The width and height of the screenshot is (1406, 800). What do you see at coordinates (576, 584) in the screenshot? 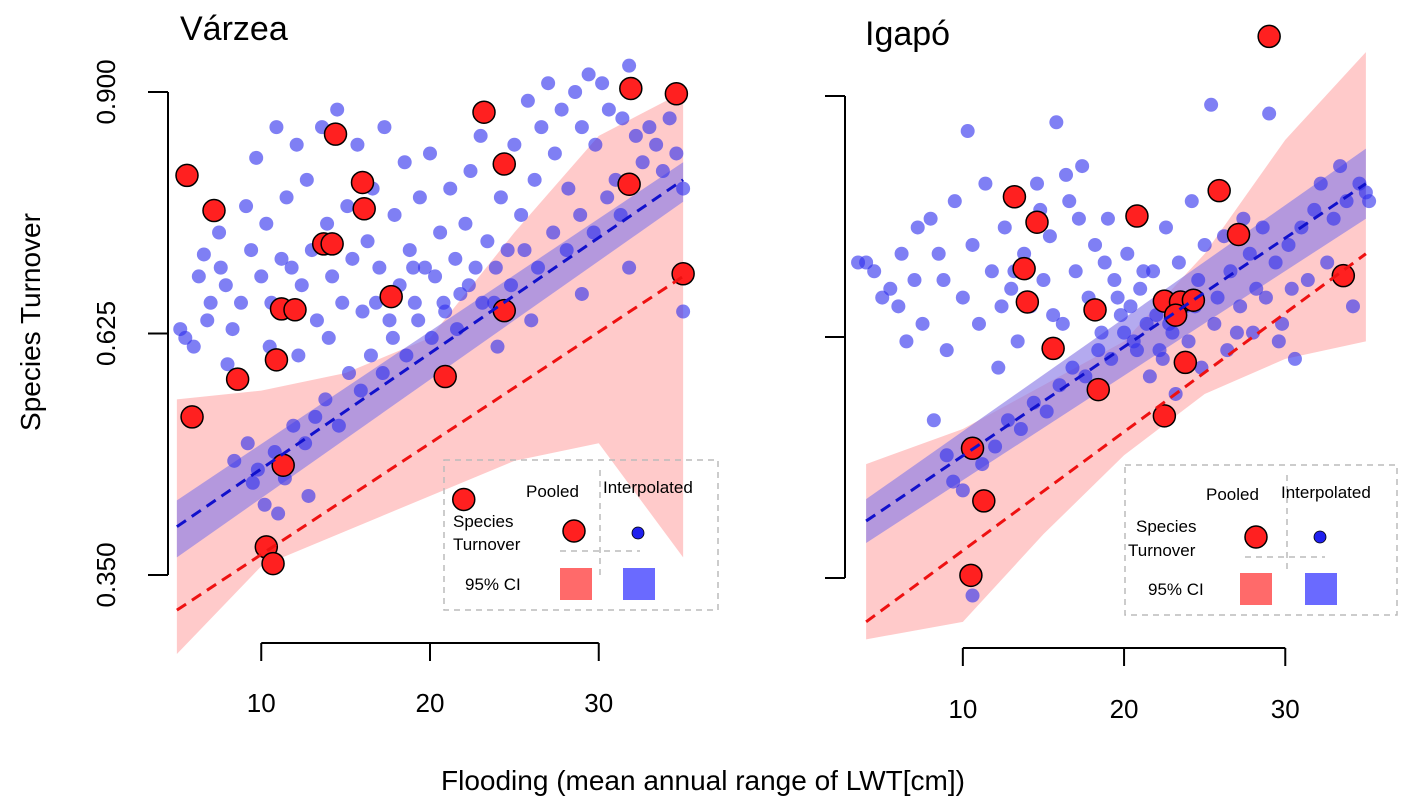
I see `legend-pooled-ci-swatch` at bounding box center [576, 584].